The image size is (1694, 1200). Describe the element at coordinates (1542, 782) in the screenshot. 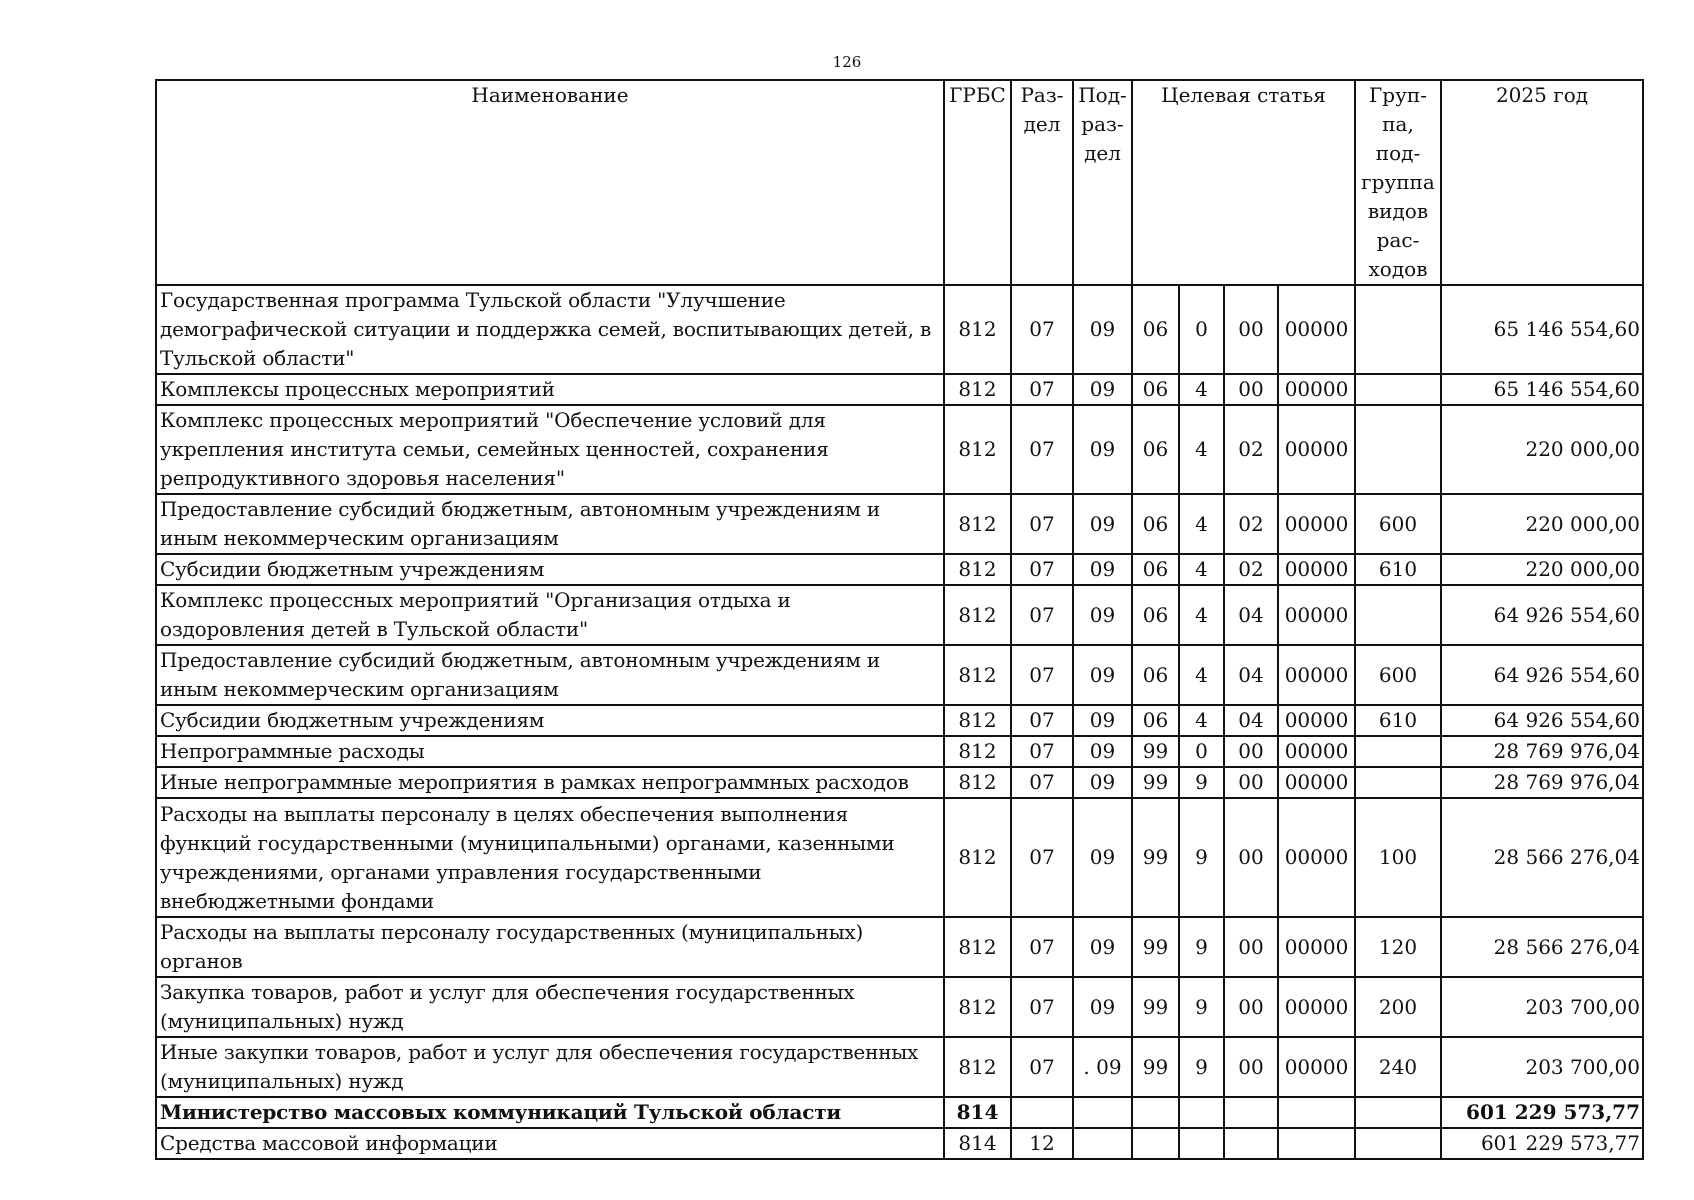

I see `cell-sum: 28 769 976,04` at that location.